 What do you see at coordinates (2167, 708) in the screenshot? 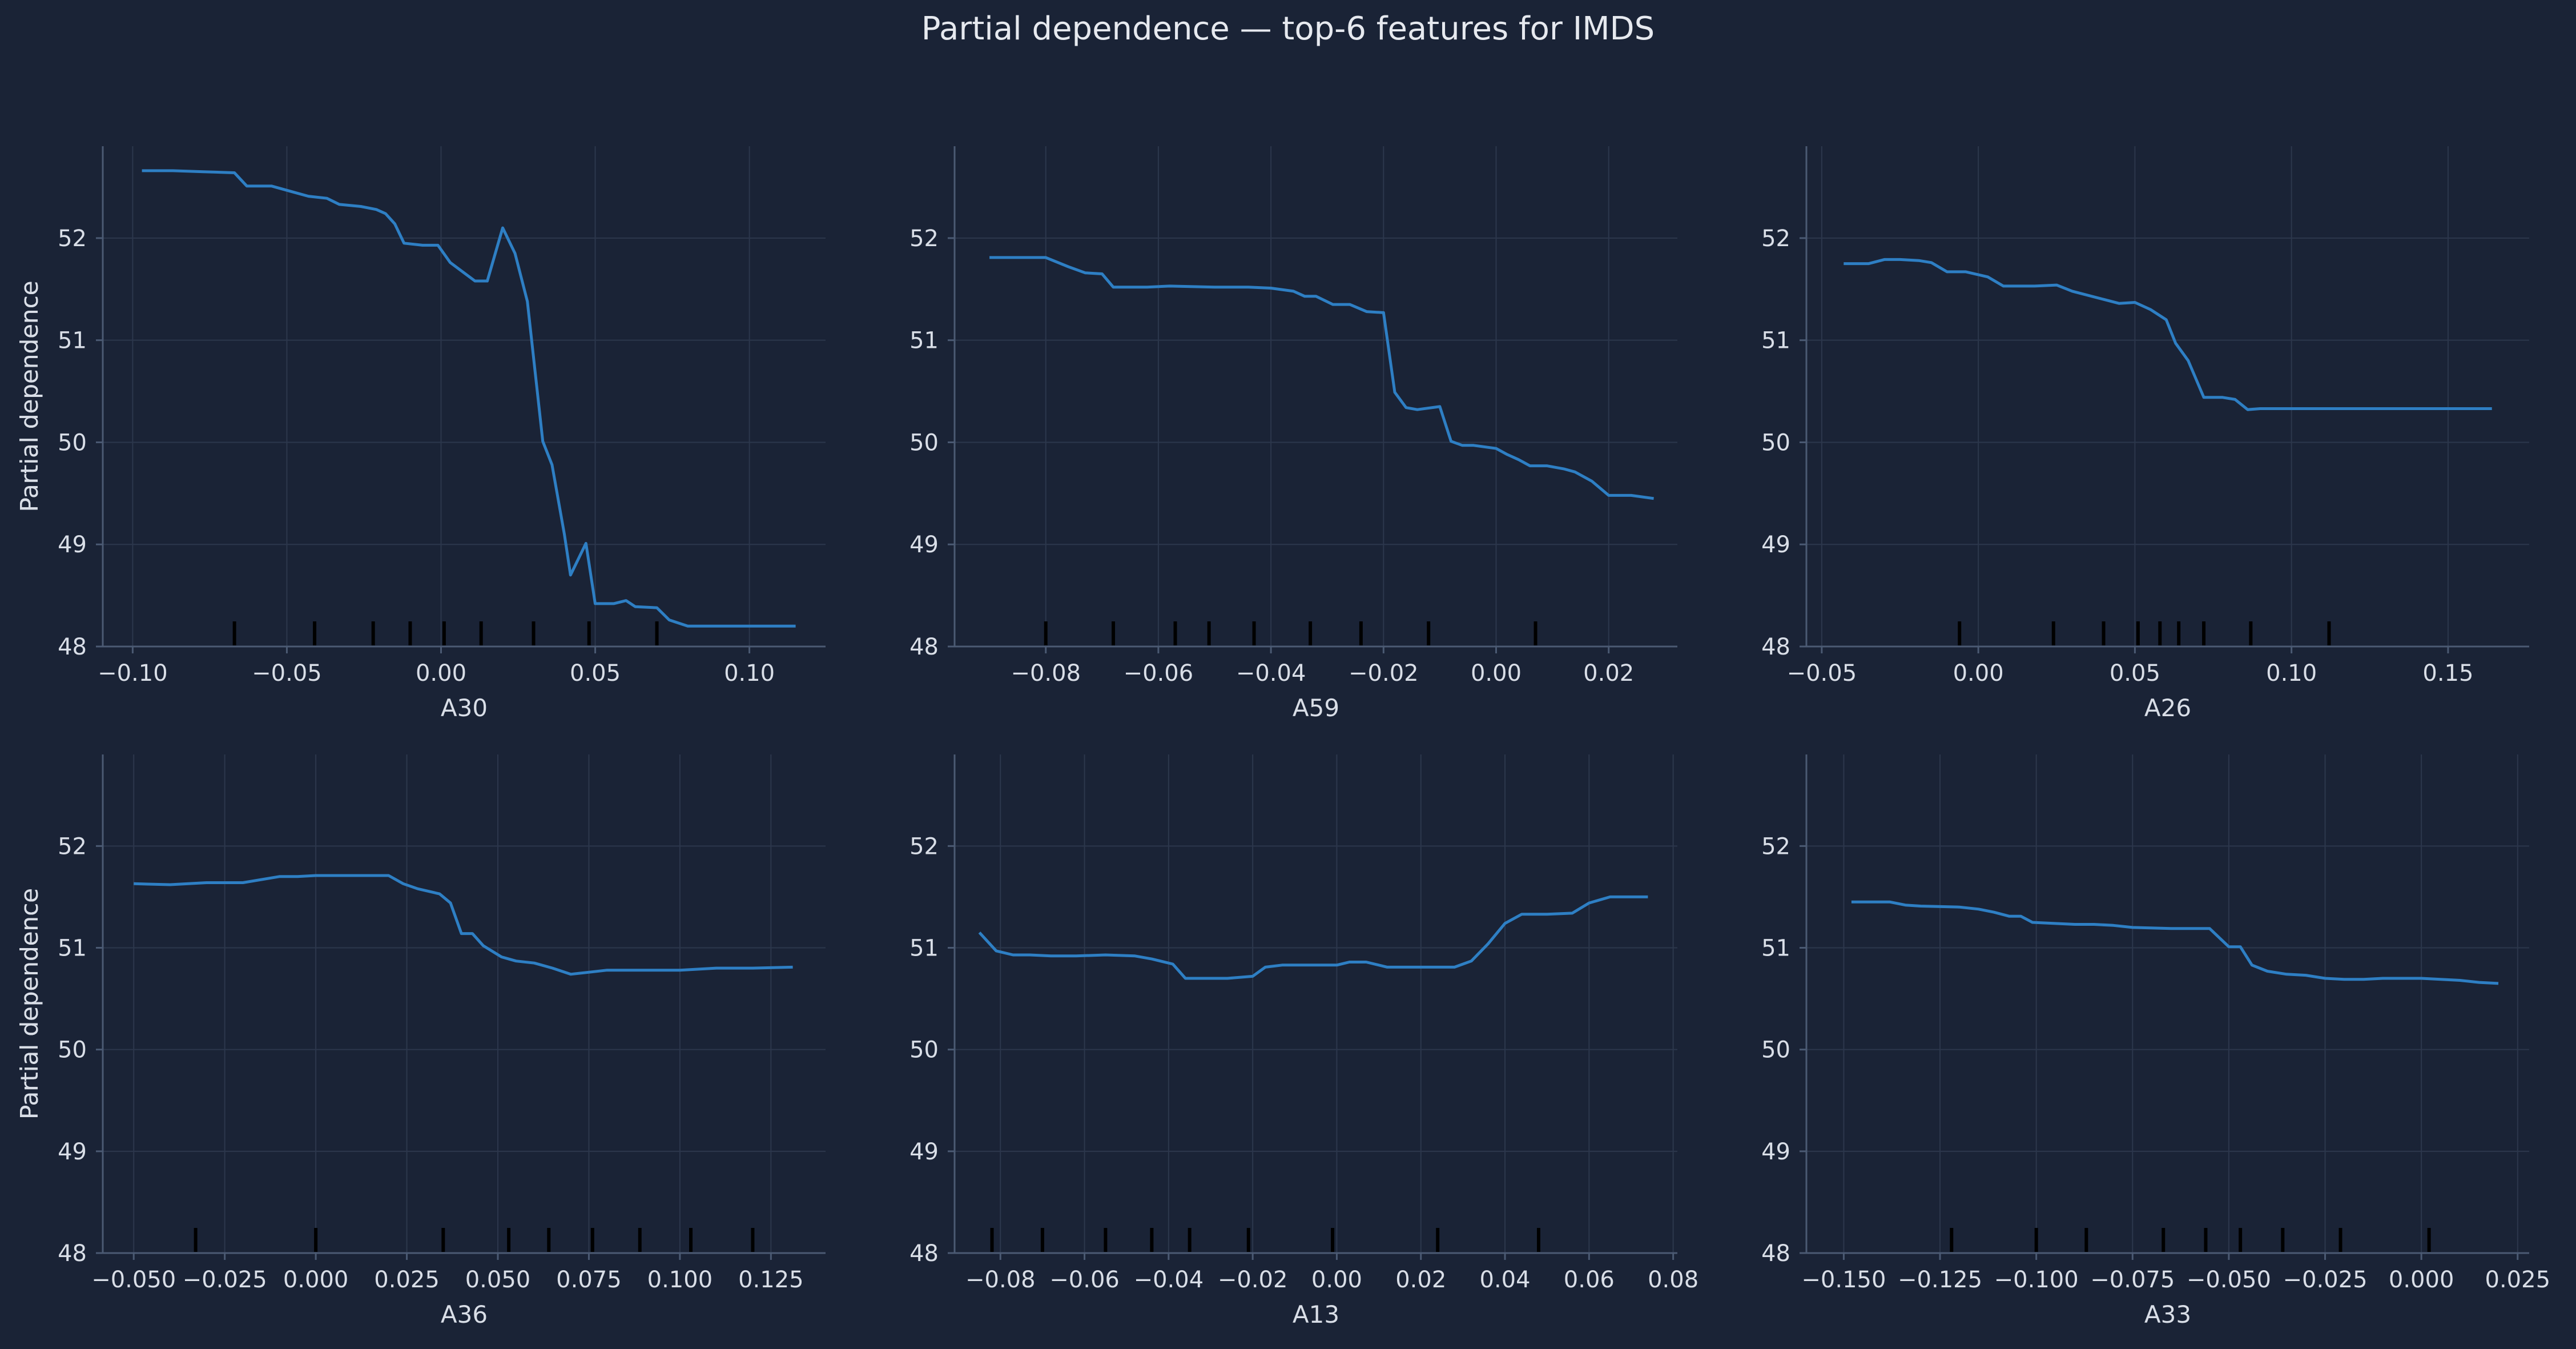
I see `x-axis-label: A26` at bounding box center [2167, 708].